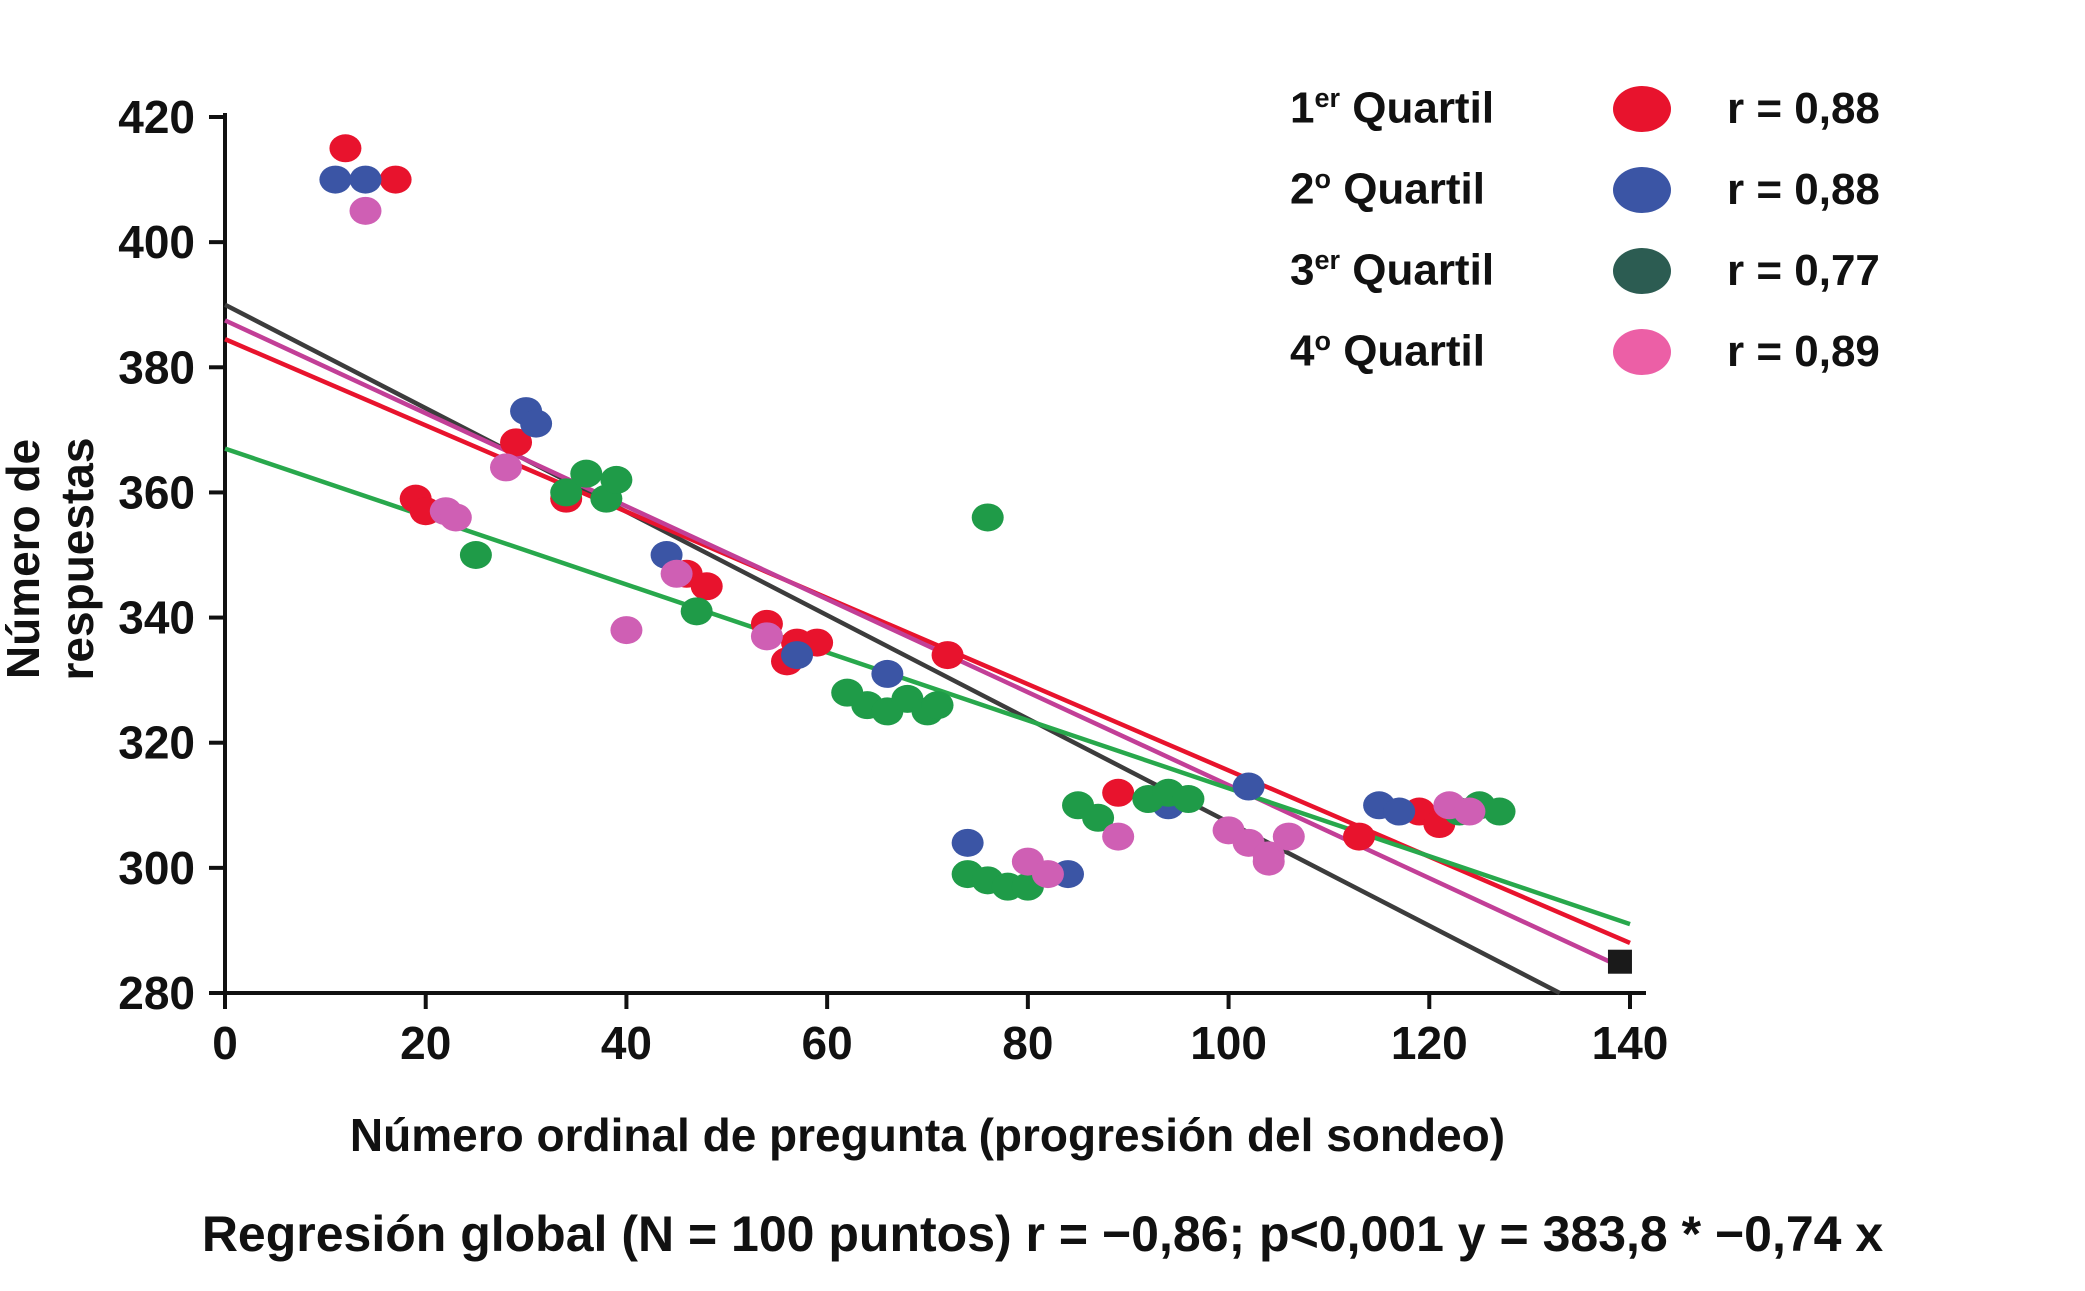  What do you see at coordinates (1027, 1043) in the screenshot?
I see `x-tick-label: 80` at bounding box center [1027, 1043].